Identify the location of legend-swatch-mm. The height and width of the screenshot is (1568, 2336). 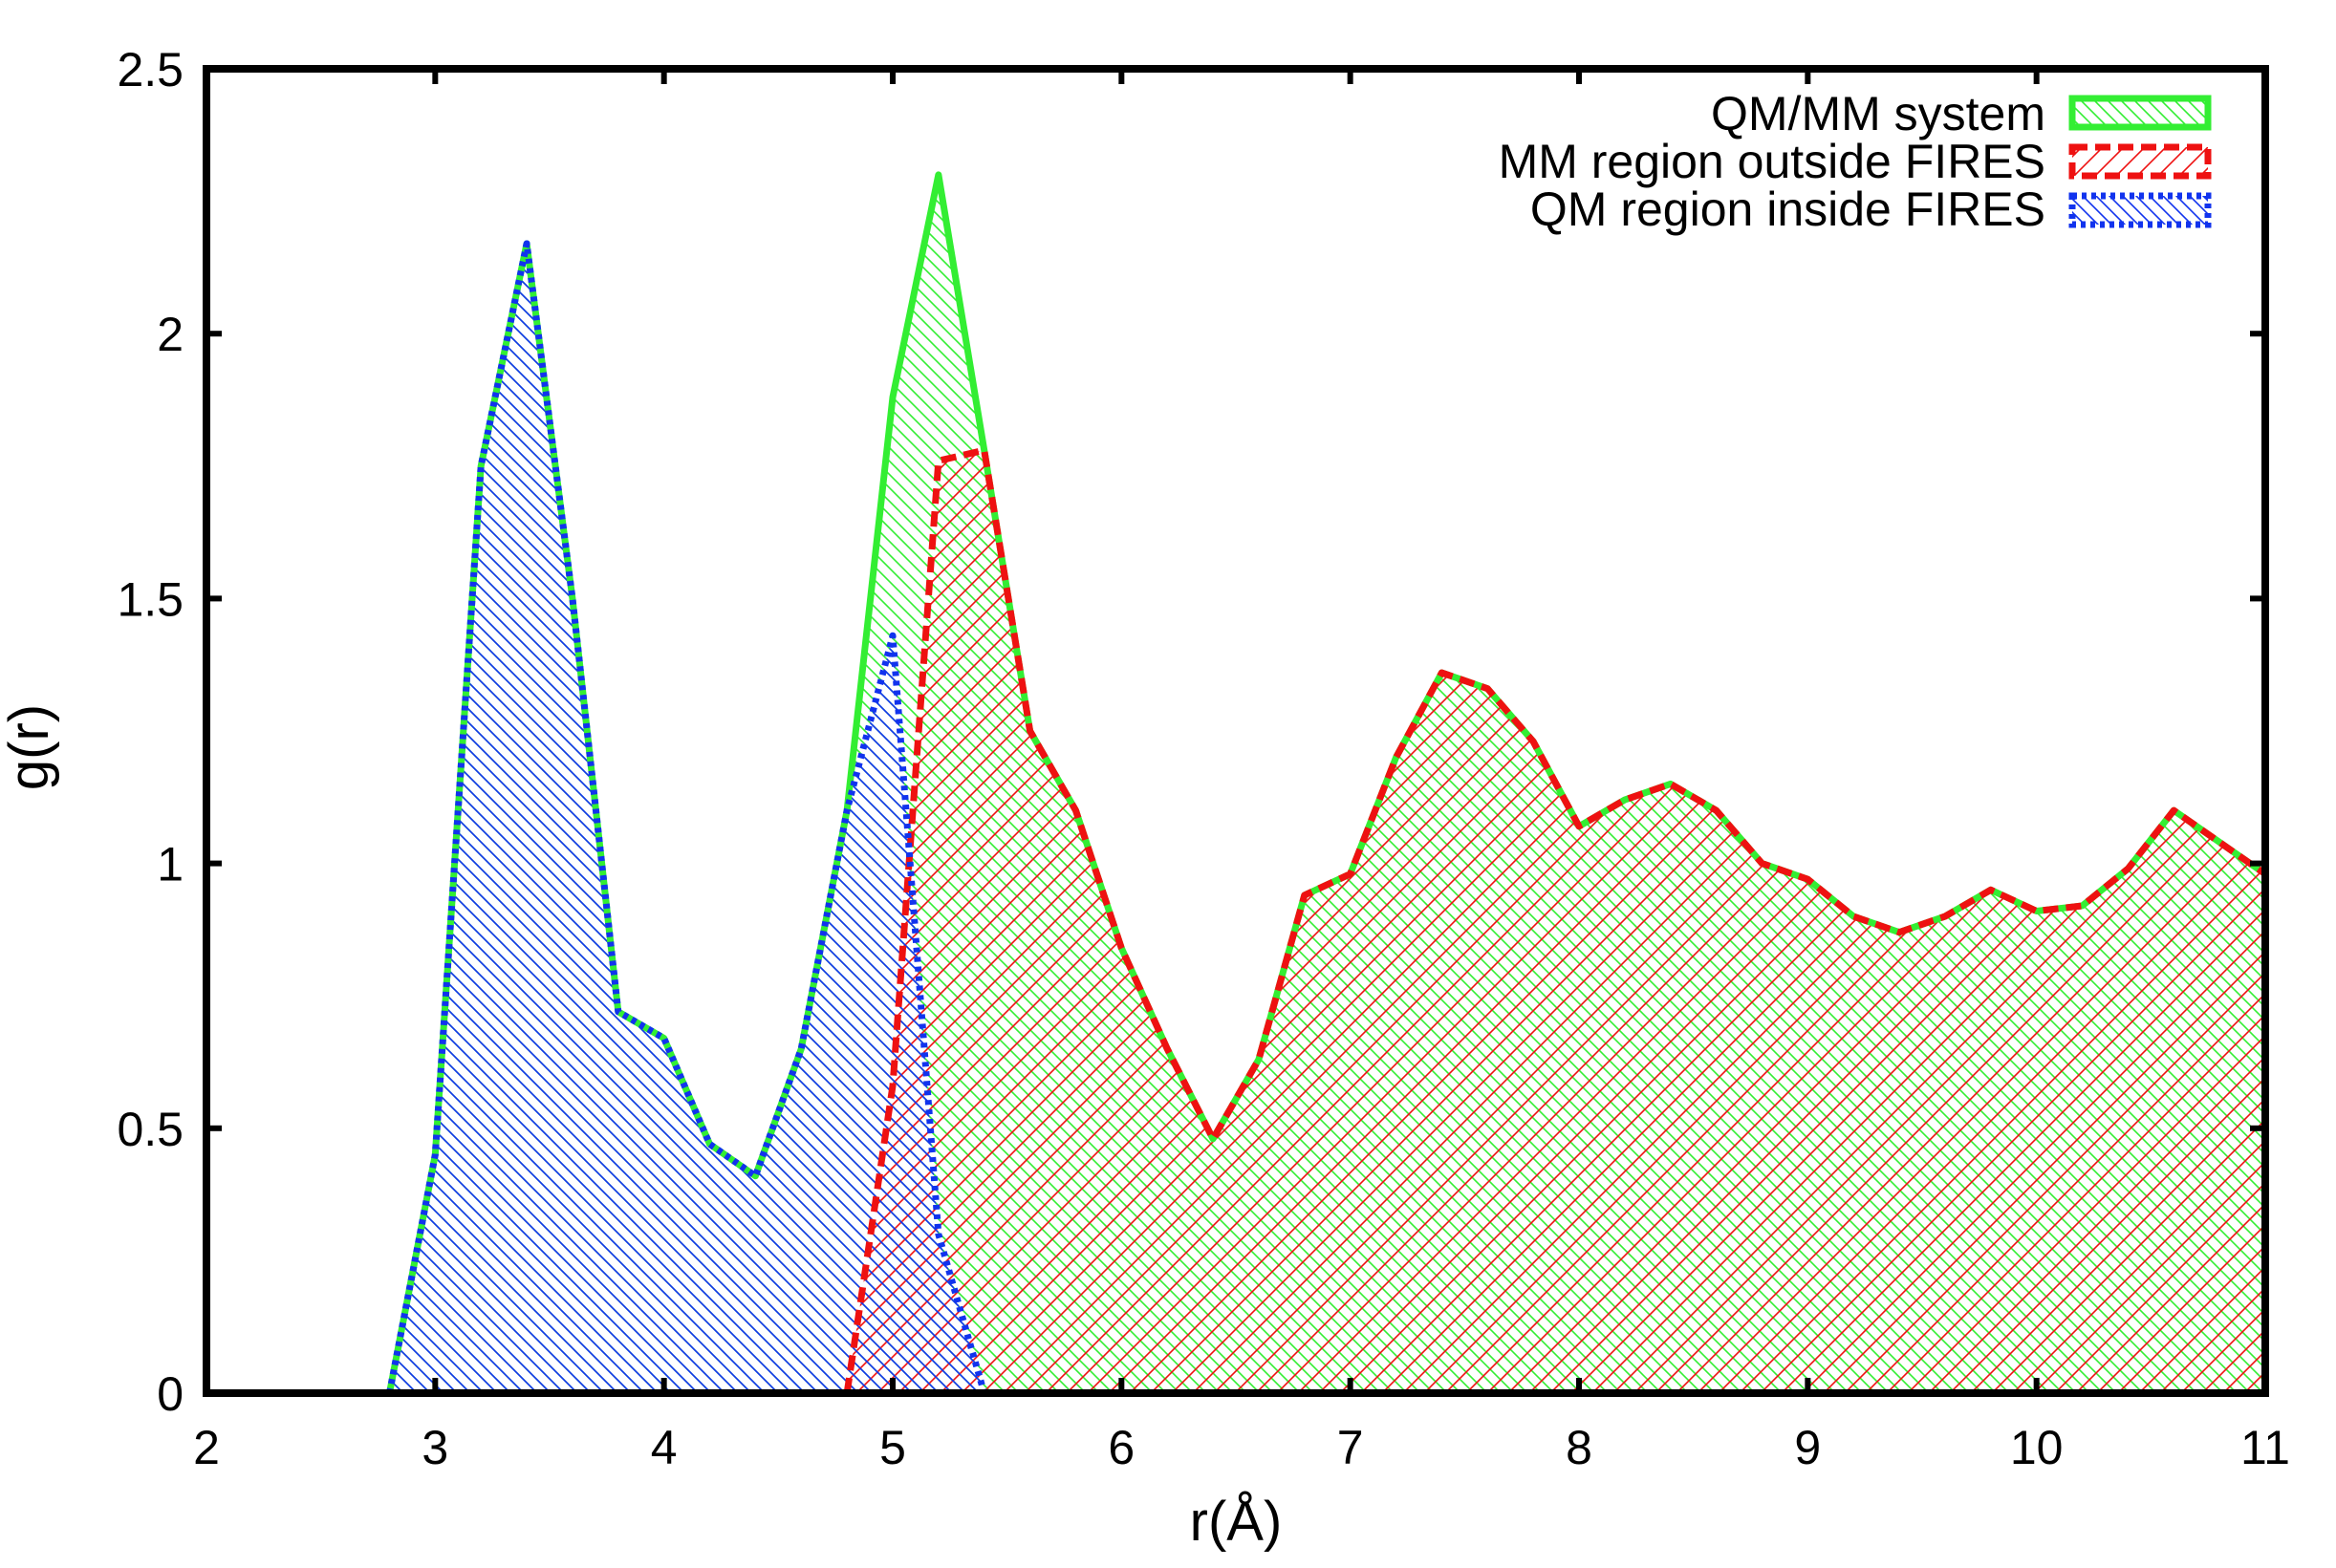
(2140, 161).